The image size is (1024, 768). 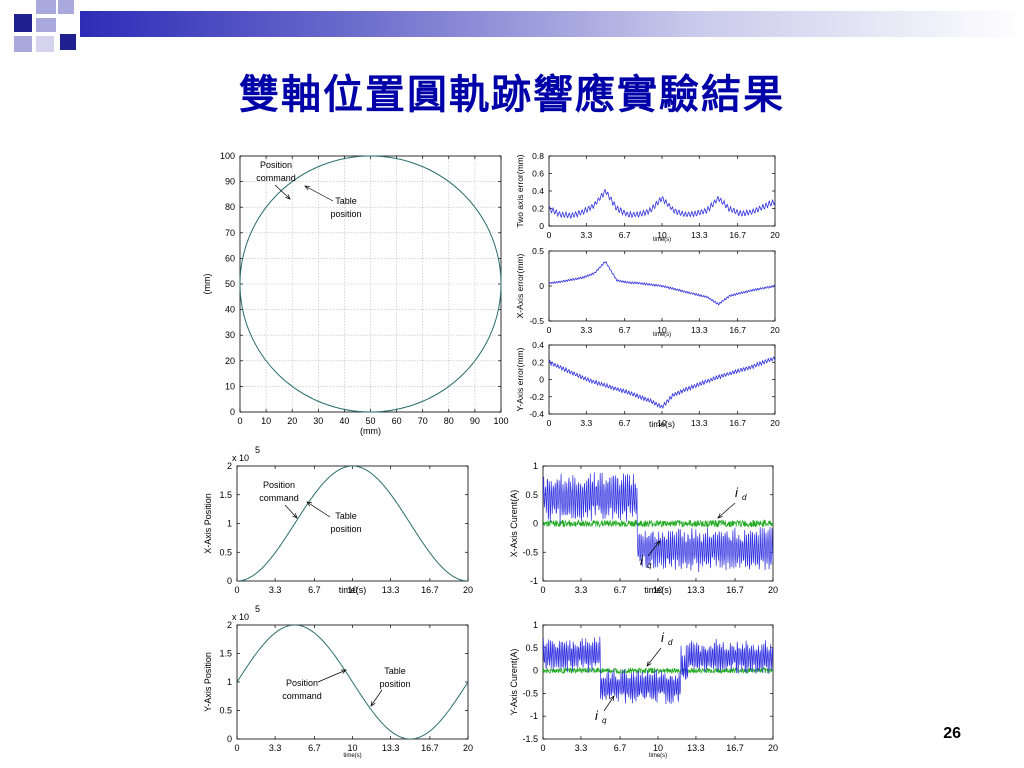 I want to click on y-tick-label: -0.2, so click(x=536, y=397).